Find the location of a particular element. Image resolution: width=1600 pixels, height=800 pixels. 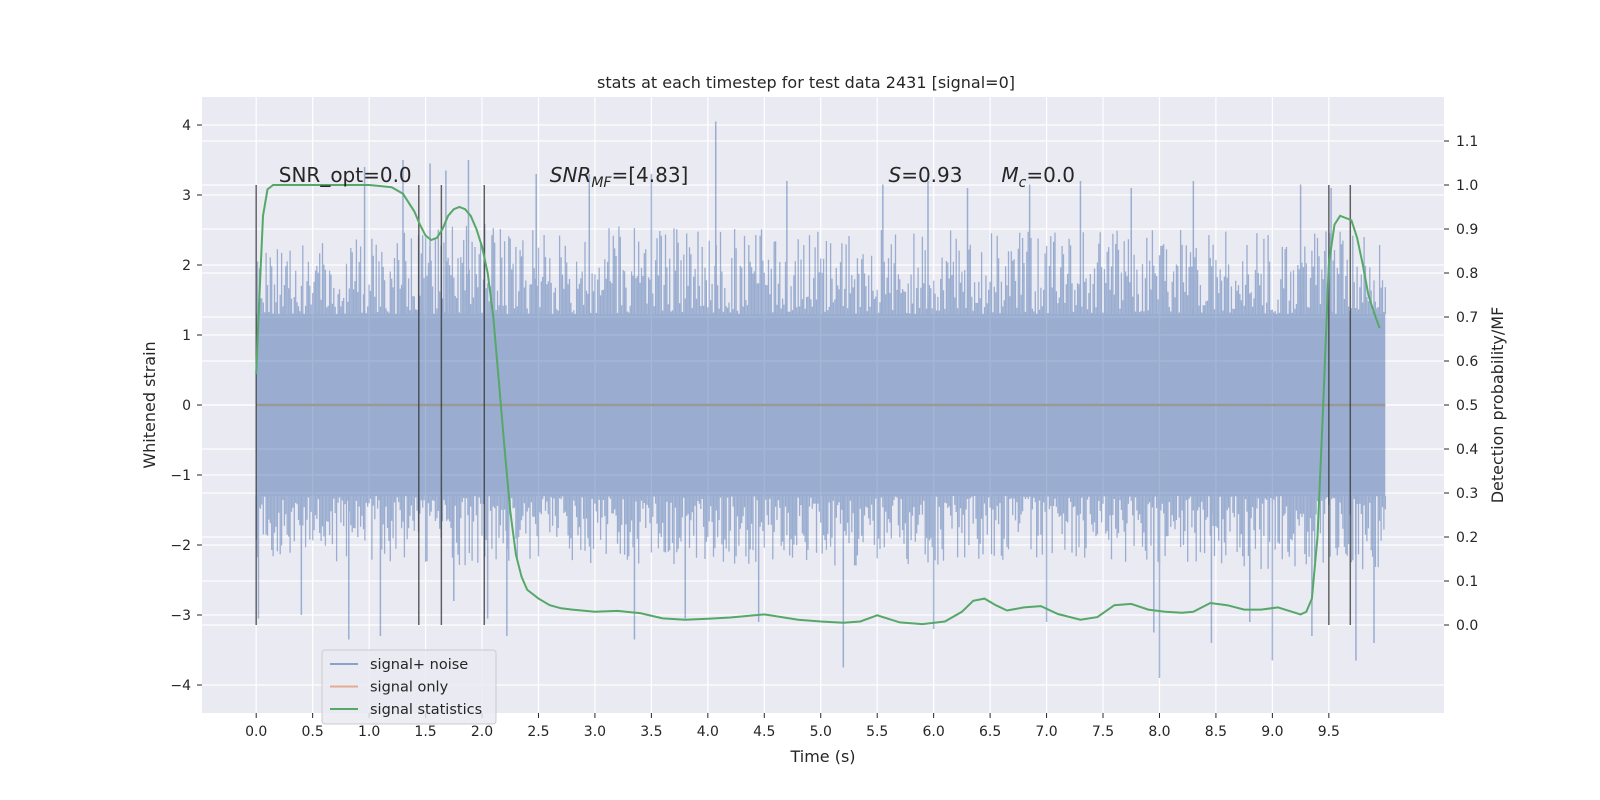

x-tick-label: 2.5 is located at coordinates (538, 732).